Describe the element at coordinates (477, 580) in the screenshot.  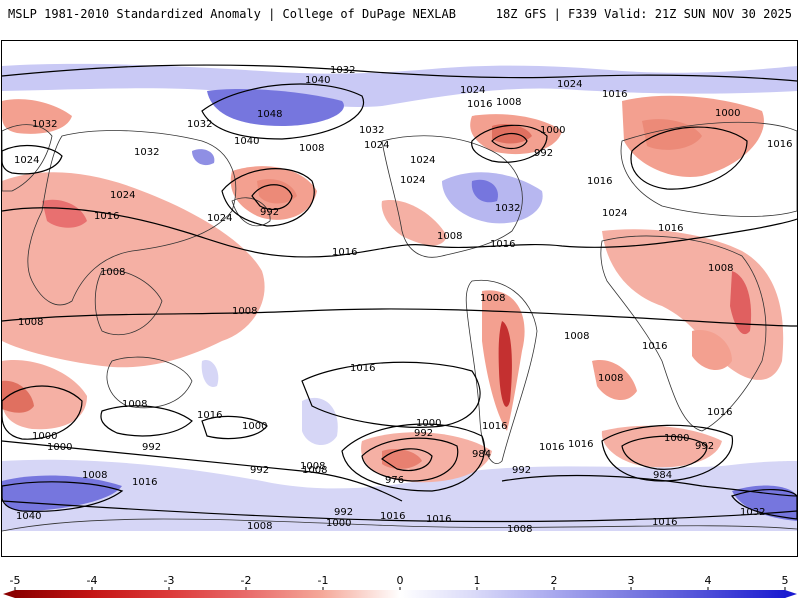
I see `colorbar-tick-label: 1` at that location.